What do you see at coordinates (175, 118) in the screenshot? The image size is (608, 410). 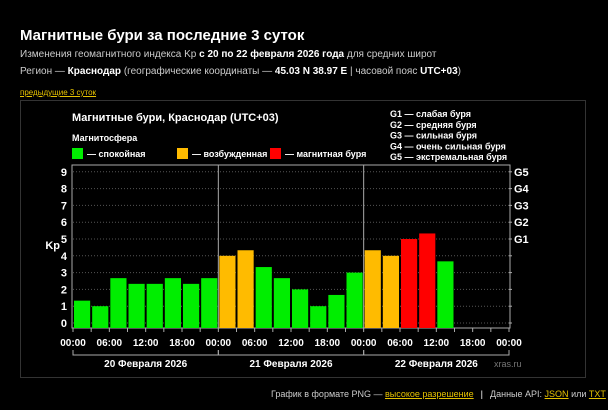 I see `chart-title: Магнитные бури, Краснодар (UTC+03)` at bounding box center [175, 118].